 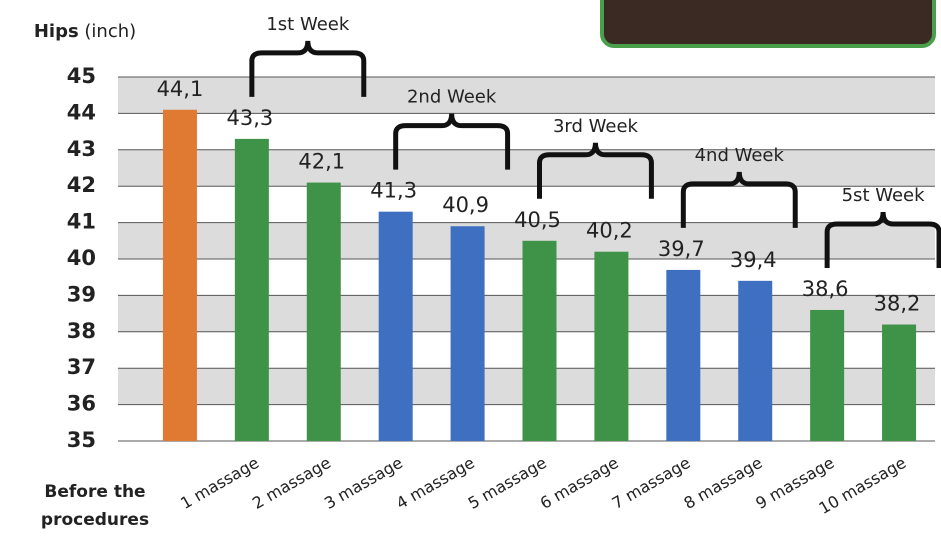 What do you see at coordinates (95, 506) in the screenshot?
I see `x-tick-label: Before the procedures` at bounding box center [95, 506].